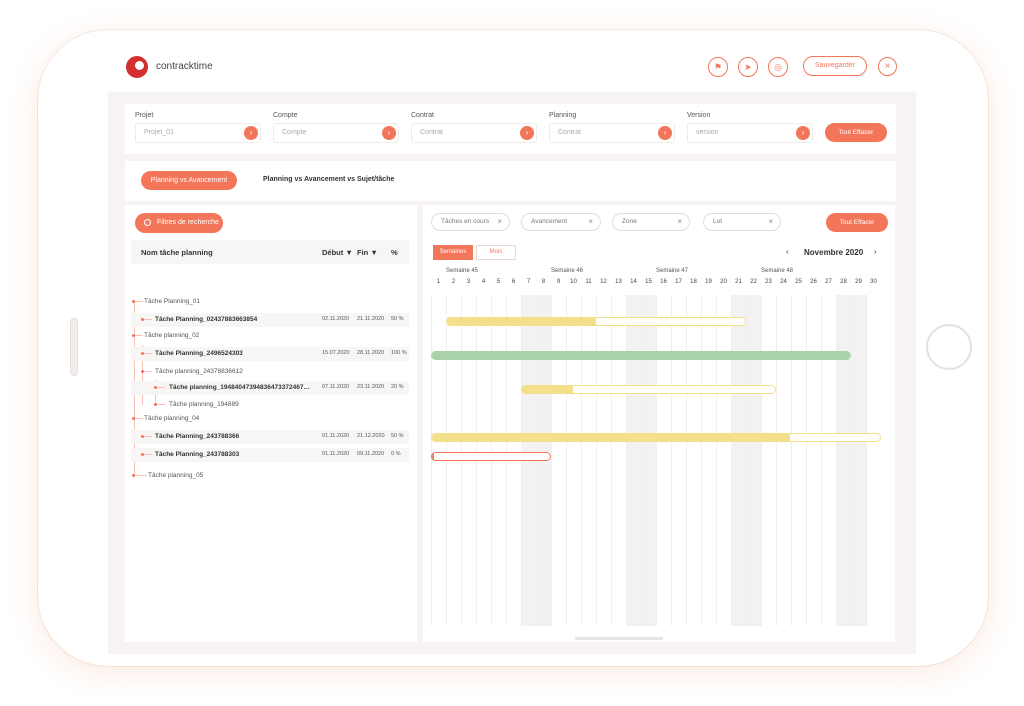  Describe the element at coordinates (270, 476) in the screenshot. I see `table-row: Tâche planning_05` at that location.